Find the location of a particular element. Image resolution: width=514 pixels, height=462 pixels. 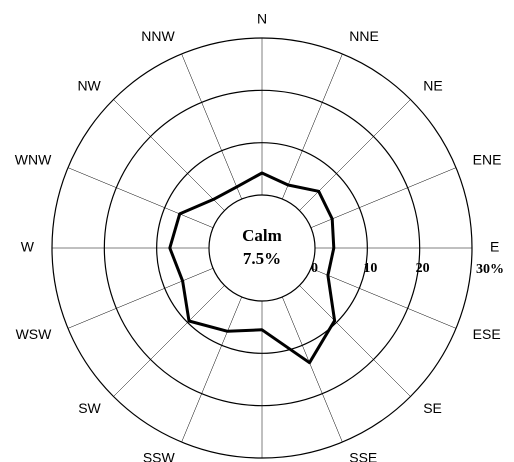

direction-label: SE is located at coordinates (432, 408).